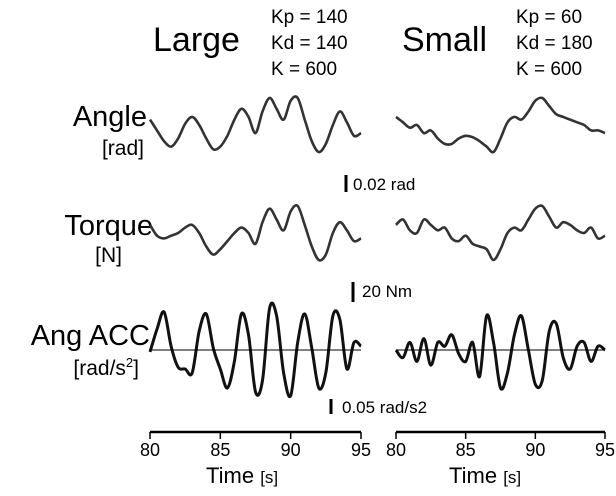 This screenshot has width=616, height=496. What do you see at coordinates (136, 368) in the screenshot?
I see `row-unit-ang-acc-end: ]` at bounding box center [136, 368].